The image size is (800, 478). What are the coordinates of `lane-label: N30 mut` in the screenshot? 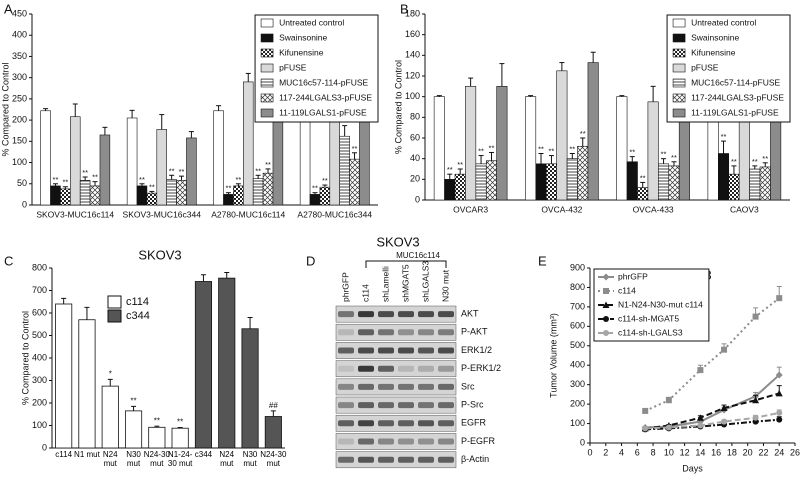 It's located at (445, 285).